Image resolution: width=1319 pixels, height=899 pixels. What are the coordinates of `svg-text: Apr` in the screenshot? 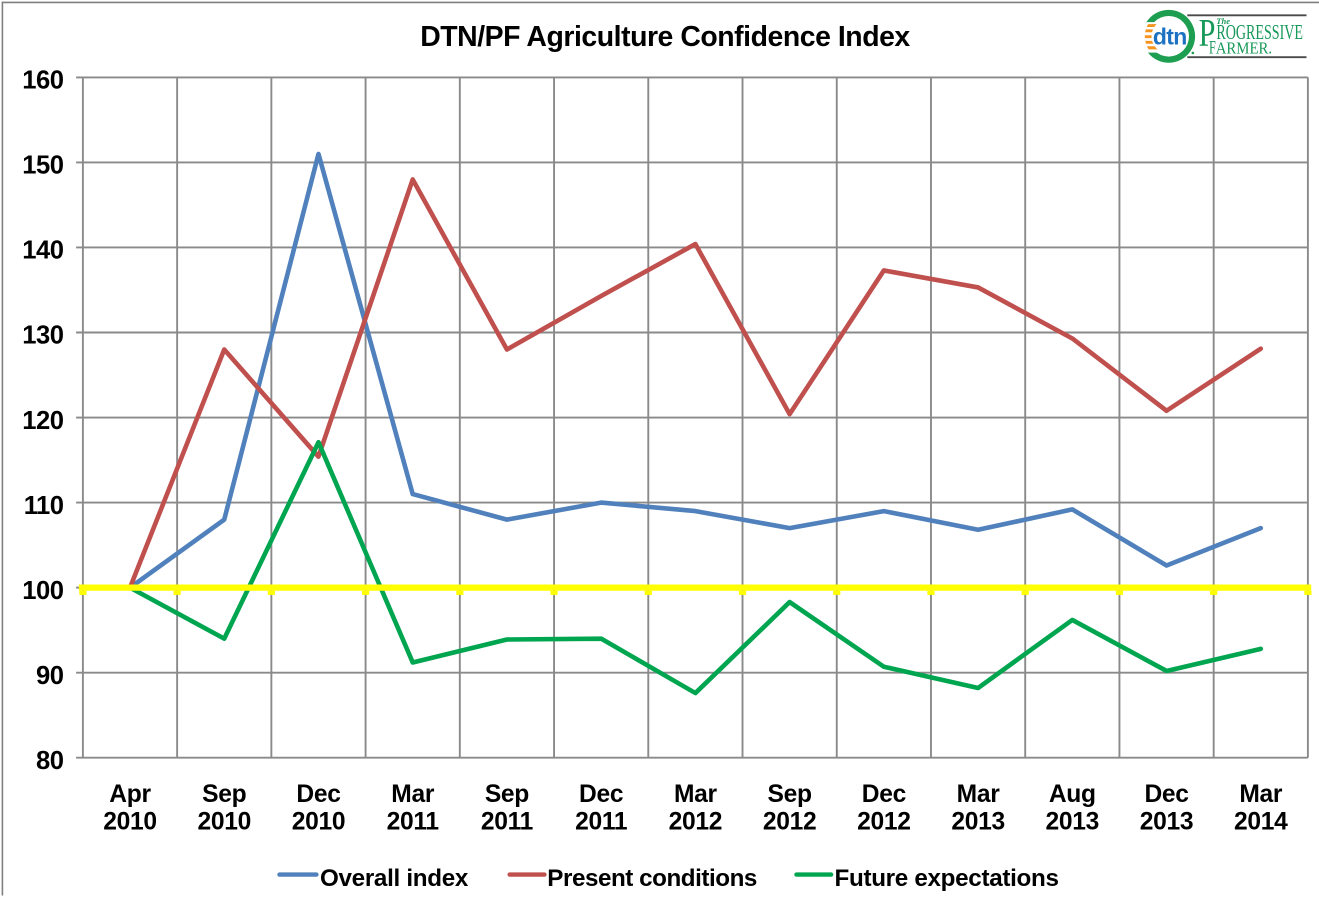 It's located at (130, 794).